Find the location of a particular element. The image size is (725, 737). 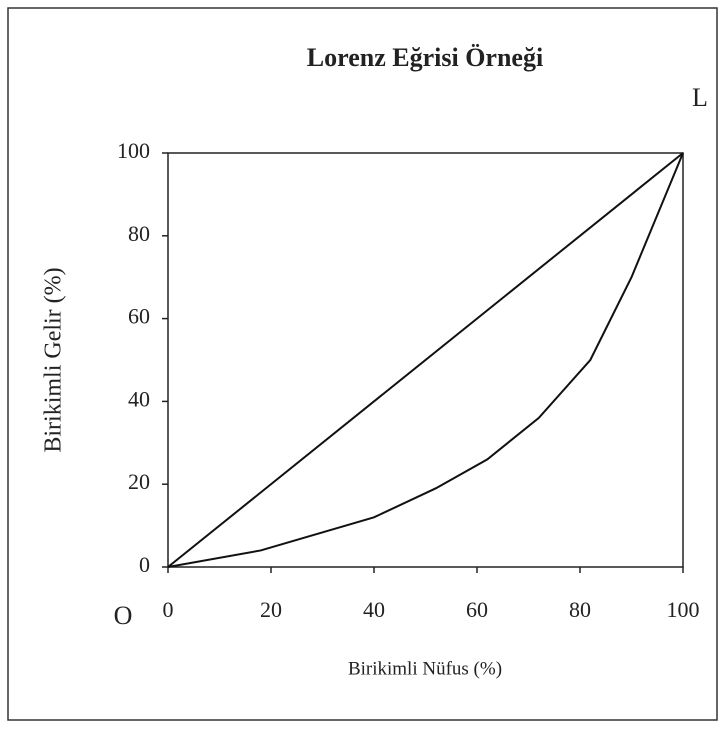

annotation: O is located at coordinates (123, 615).